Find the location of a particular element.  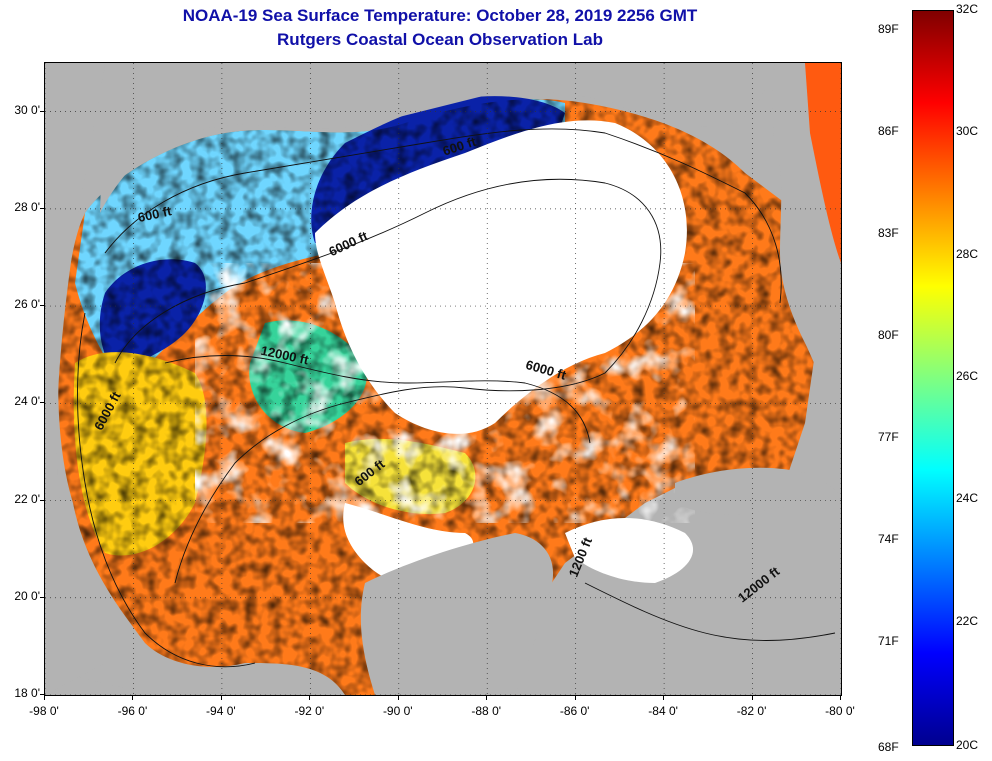

longitude-tick-label: -86 0' is located at coordinates (574, 711).